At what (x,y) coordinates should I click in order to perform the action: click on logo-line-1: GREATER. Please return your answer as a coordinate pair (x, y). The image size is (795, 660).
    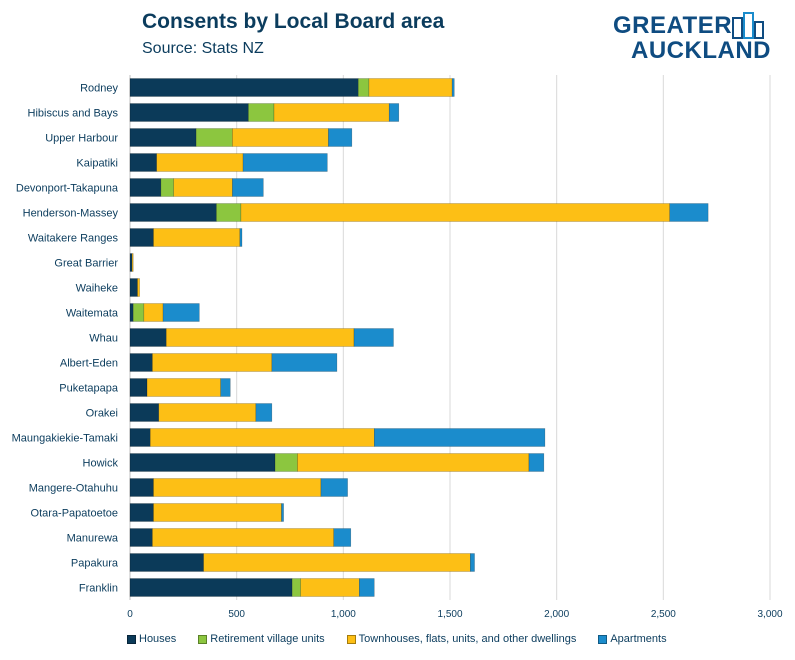
    Looking at the image, I should click on (673, 25).